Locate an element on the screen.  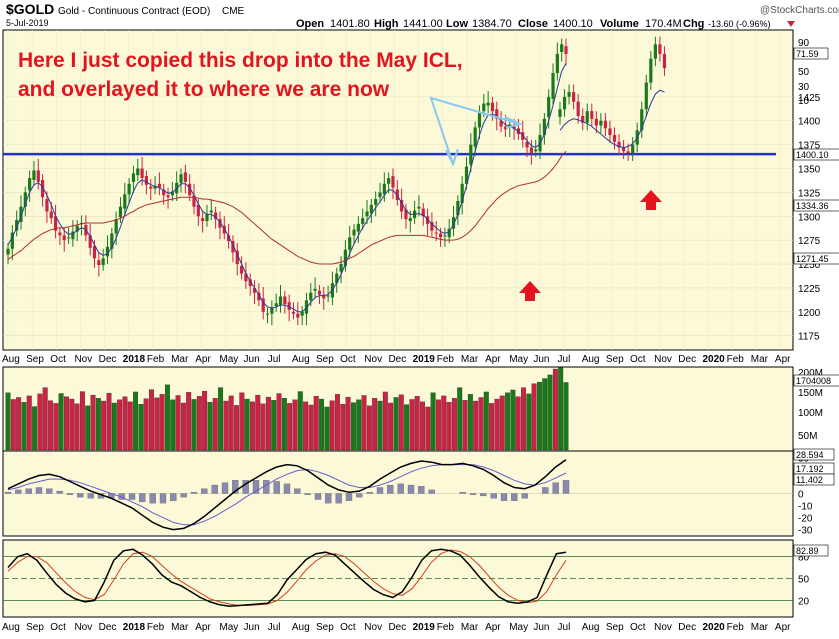
x-tick-label: Apr is located at coordinates (493, 359).